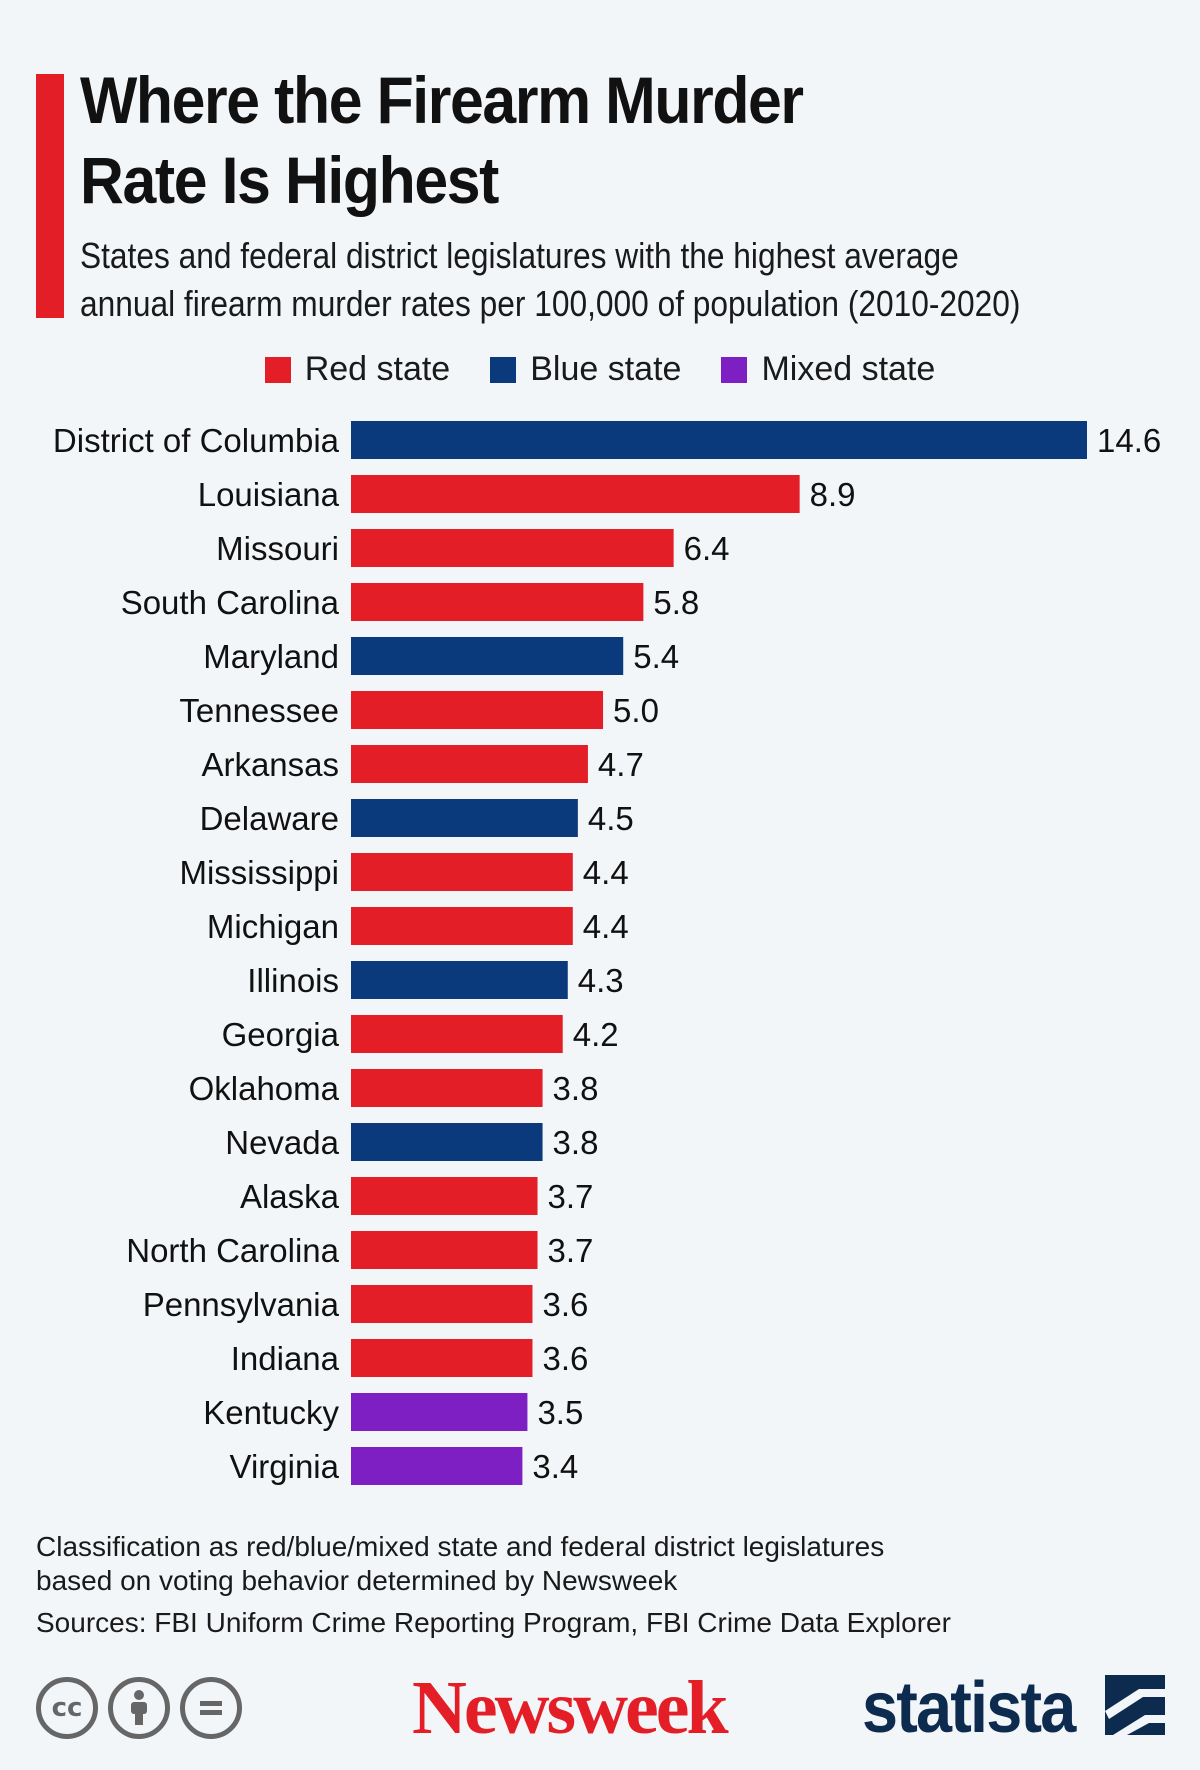 The height and width of the screenshot is (1770, 1200). Describe the element at coordinates (601, 980) in the screenshot. I see `value-label: 4.3` at that location.